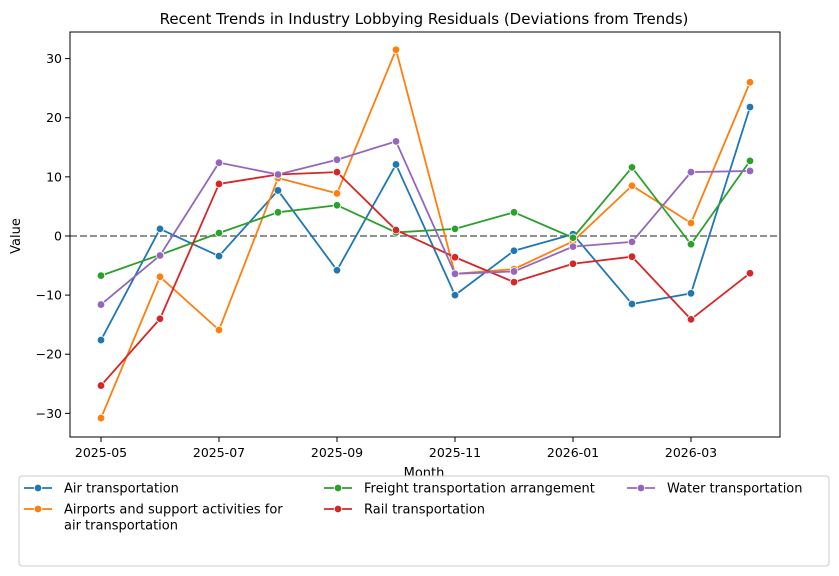  I want to click on y-tick-label: 0, so click(58, 235).